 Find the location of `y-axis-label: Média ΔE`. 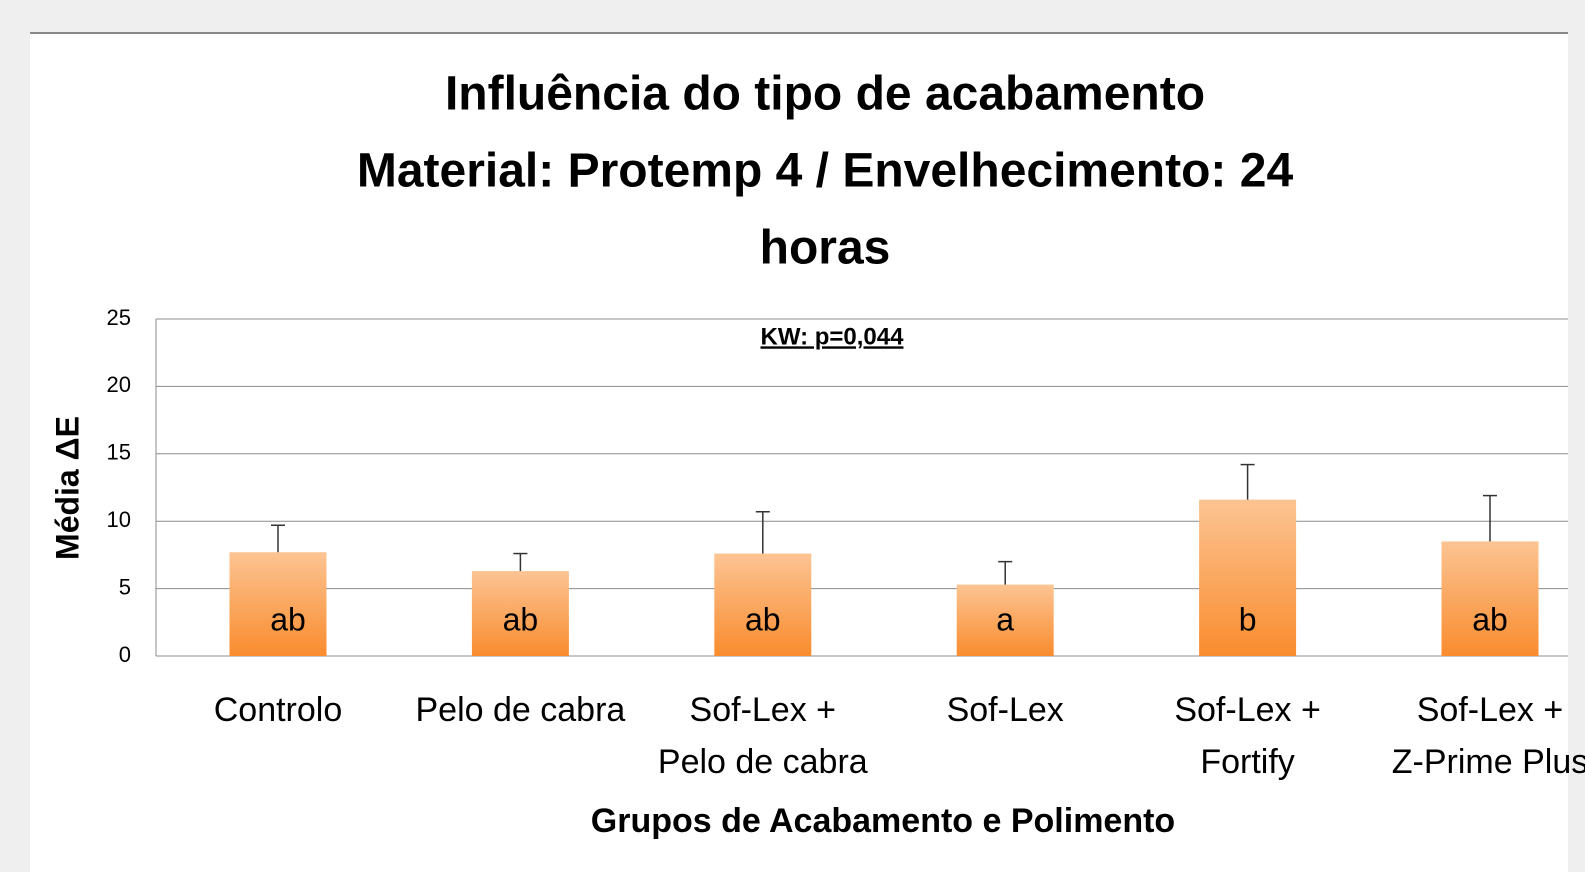

y-axis-label: Média ΔE is located at coordinates (67, 488).